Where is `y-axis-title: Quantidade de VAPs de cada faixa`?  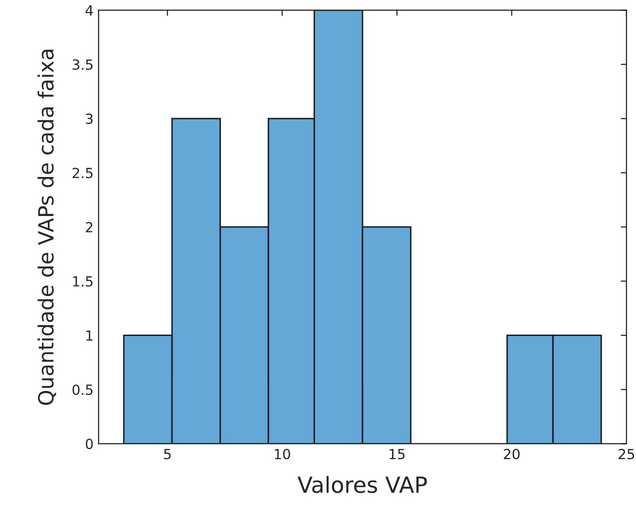 y-axis-title: Quantidade de VAPs de cada faixa is located at coordinates (47, 227).